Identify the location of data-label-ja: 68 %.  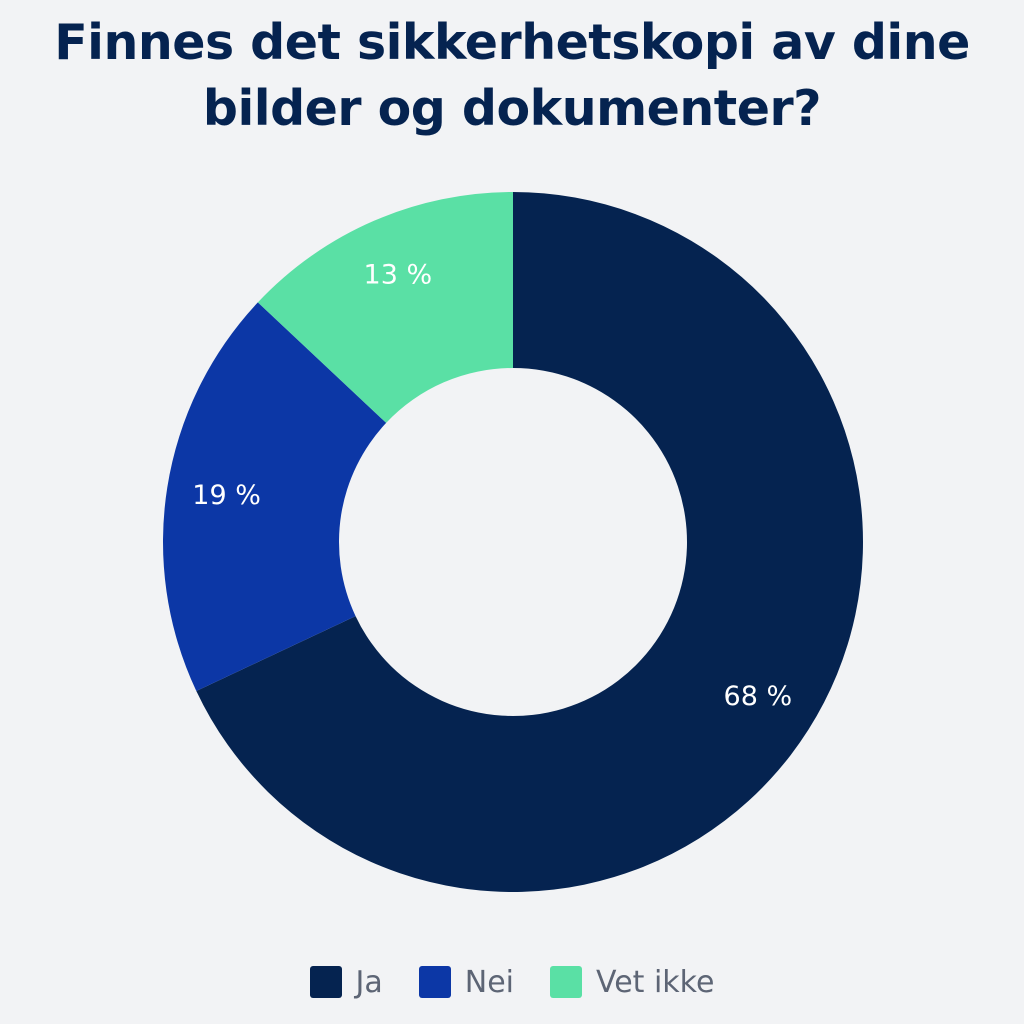
(758, 696).